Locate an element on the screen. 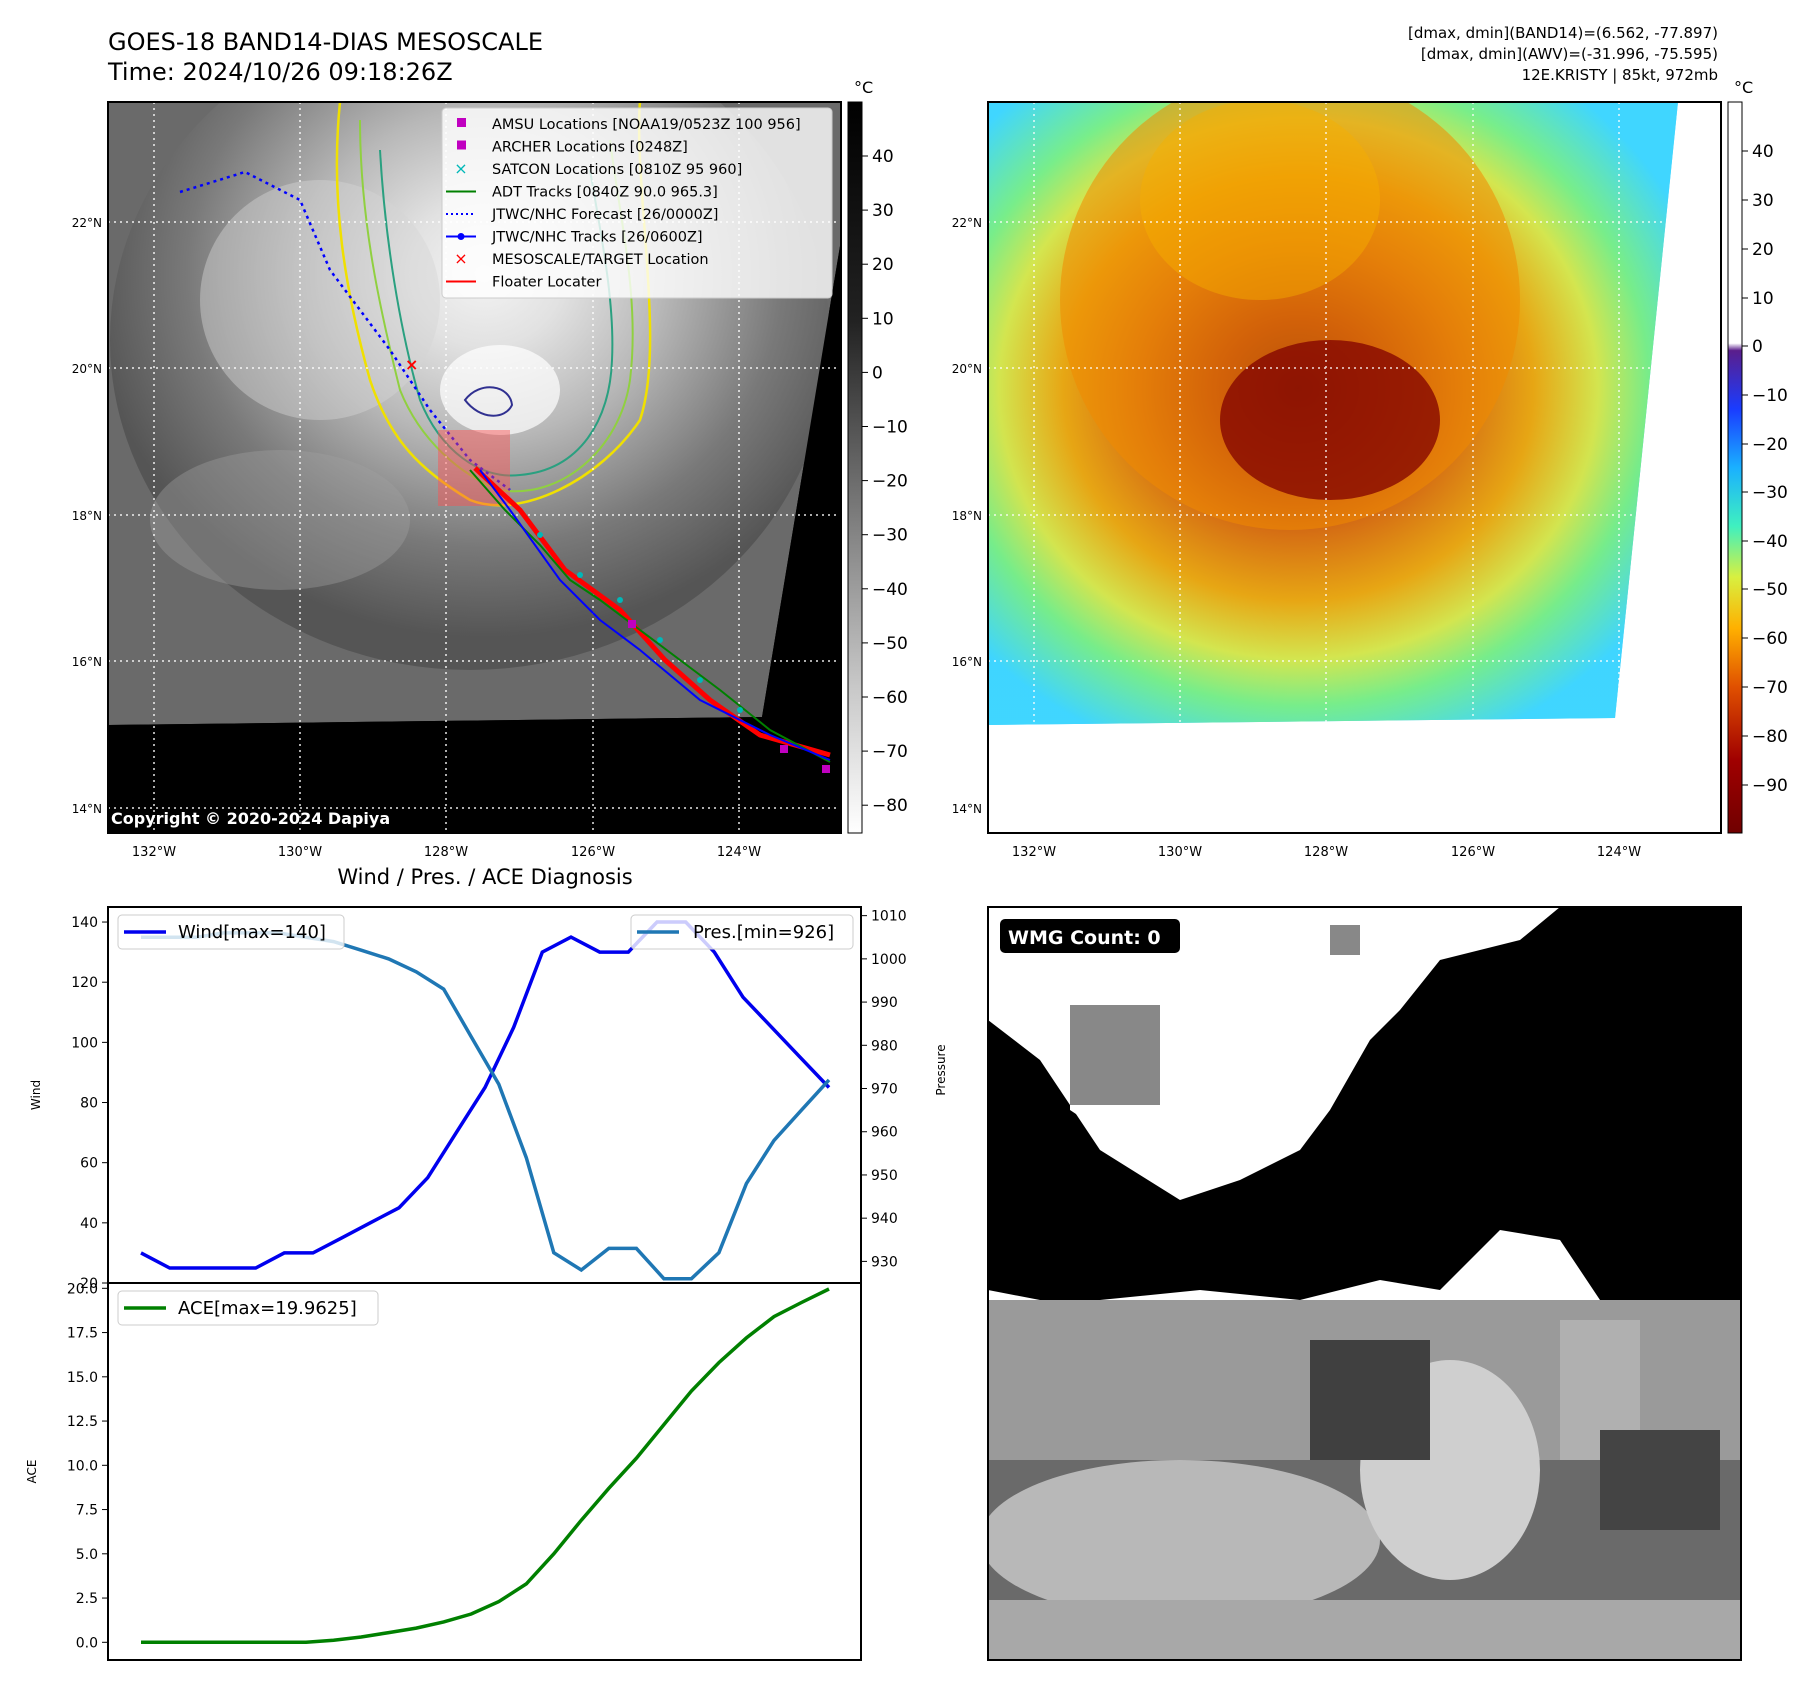  ir-lat-label: 14°N is located at coordinates (87, 809).